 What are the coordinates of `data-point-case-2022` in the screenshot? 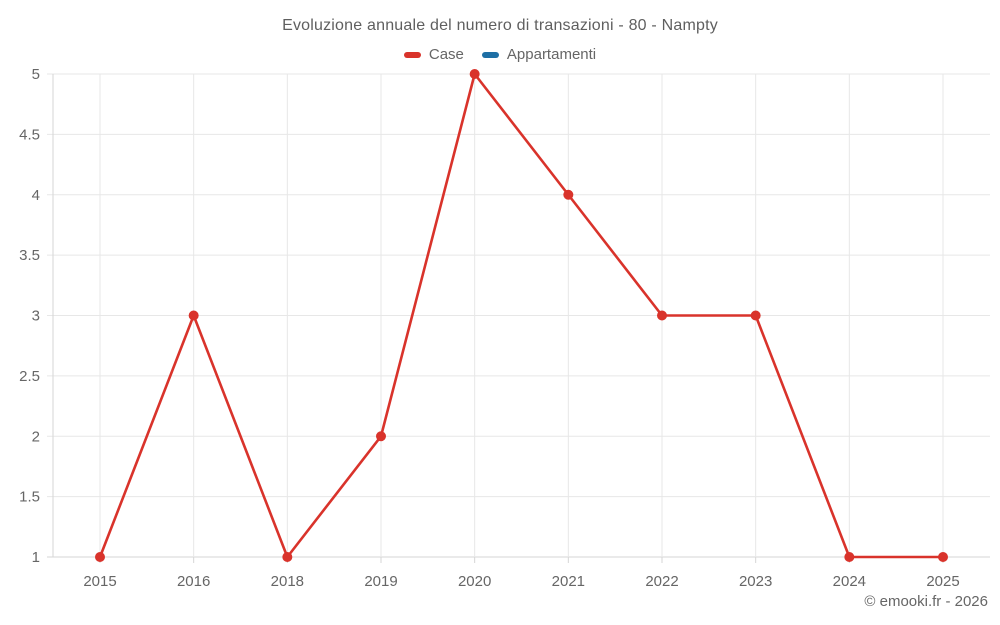 It's located at (662, 315).